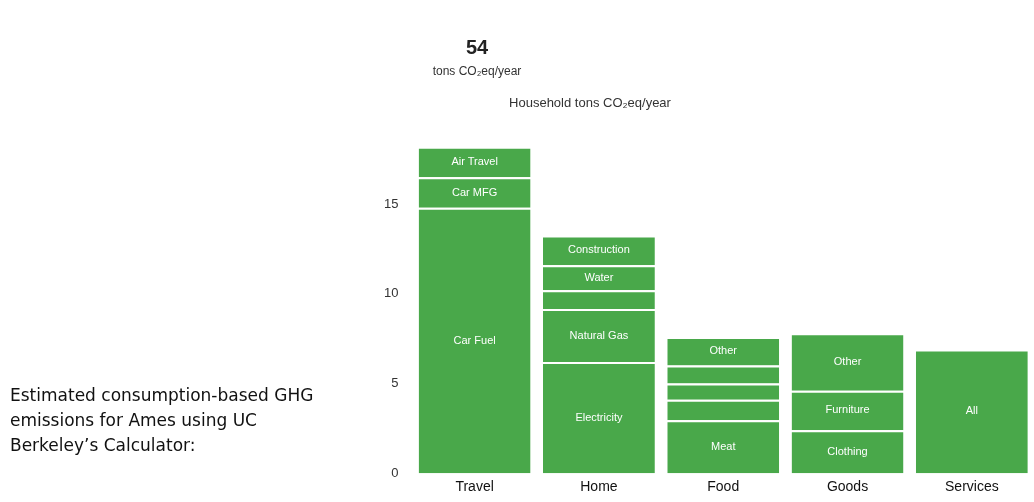 Image resolution: width=1034 pixels, height=502 pixels. I want to click on data-label: Construction, so click(599, 249).